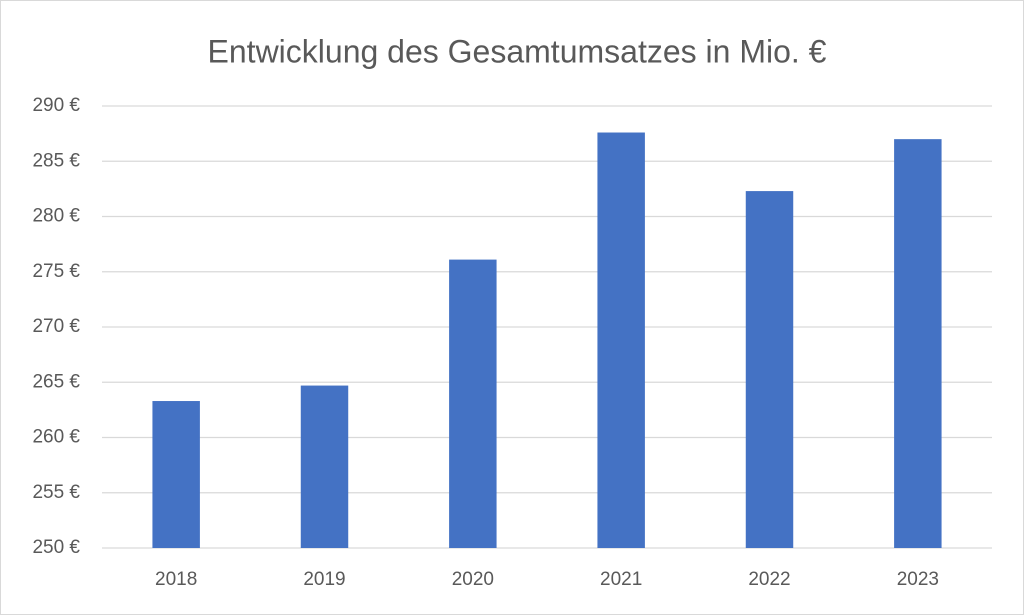 The image size is (1024, 615). Describe the element at coordinates (56, 326) in the screenshot. I see `y-tick-label: 270 €` at that location.